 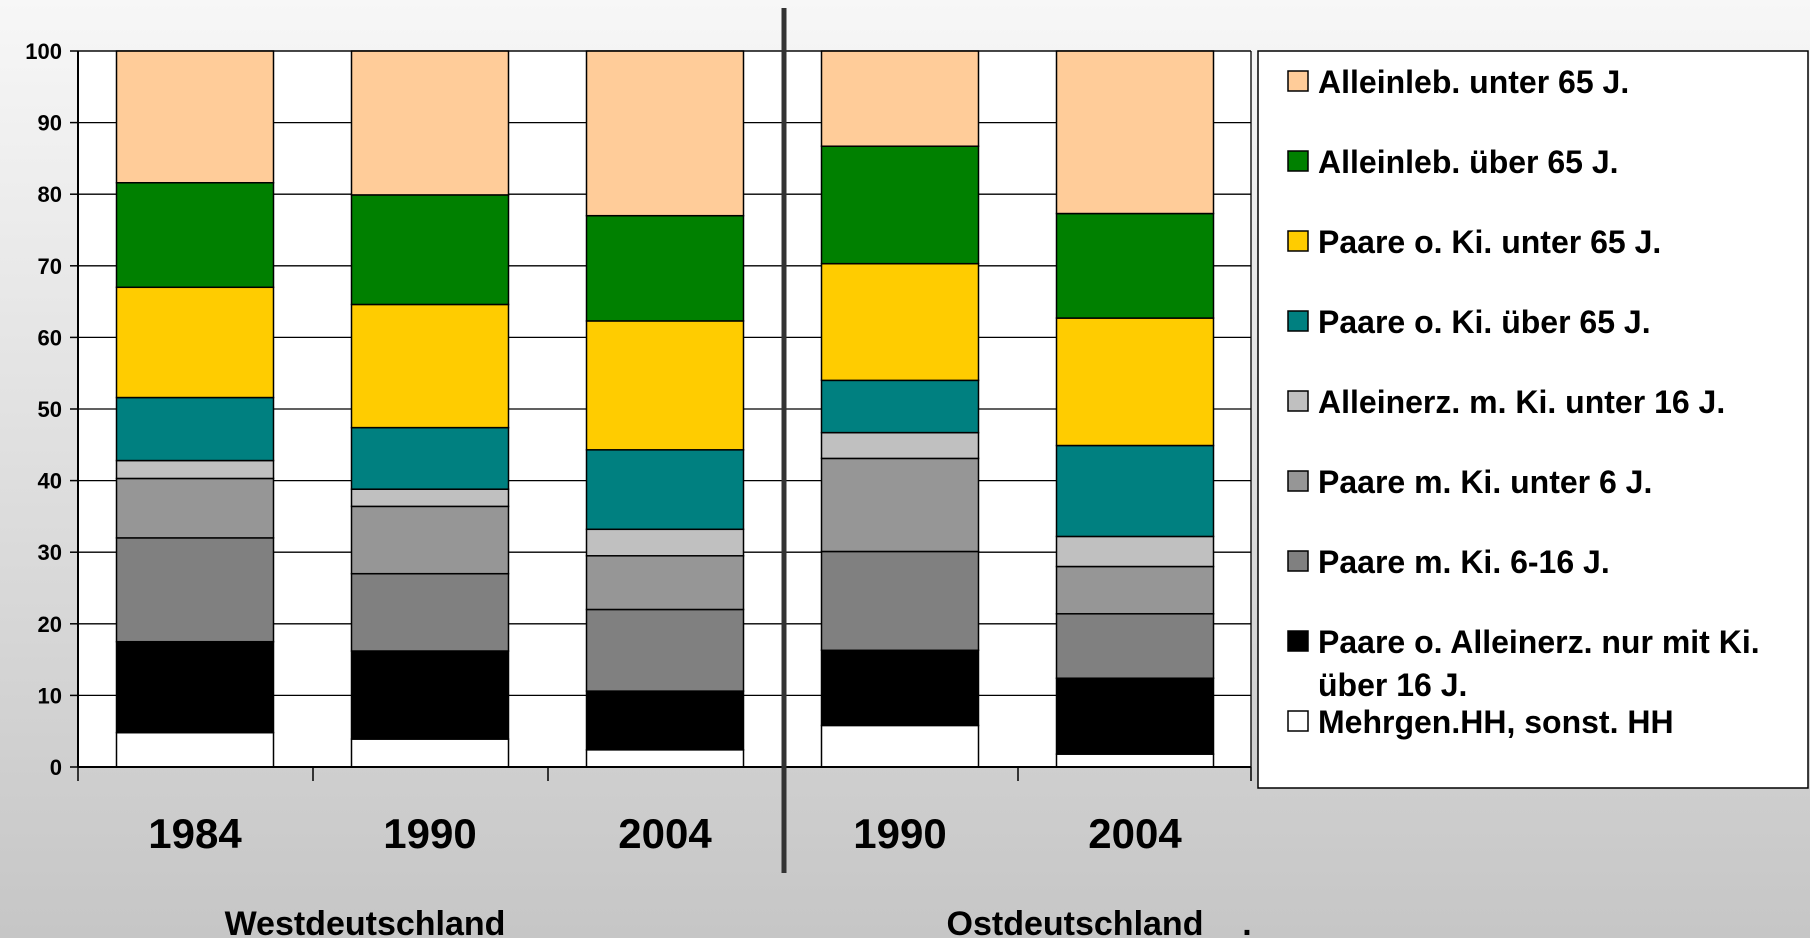 What do you see at coordinates (1246, 921) in the screenshot?
I see `group-label-suffix: .` at bounding box center [1246, 921].